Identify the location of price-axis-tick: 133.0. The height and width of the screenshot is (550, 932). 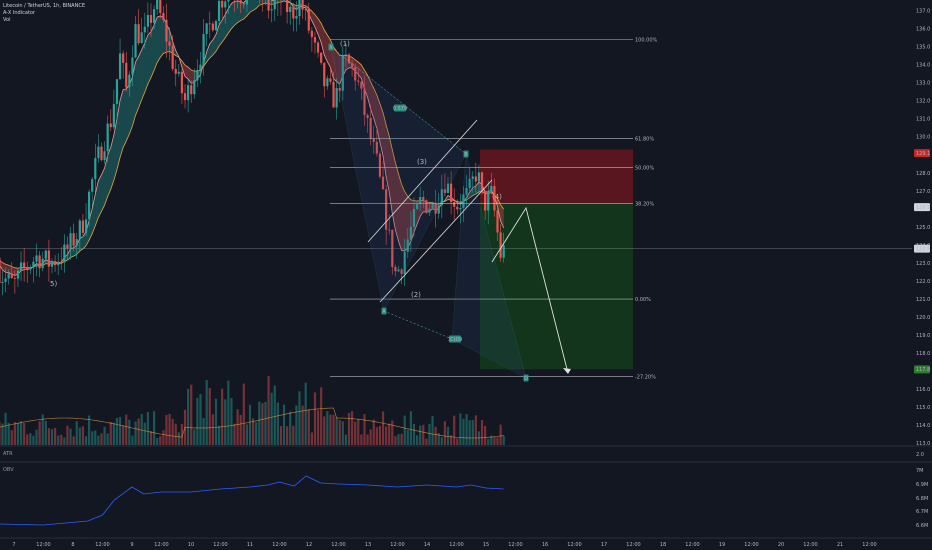
(923, 84).